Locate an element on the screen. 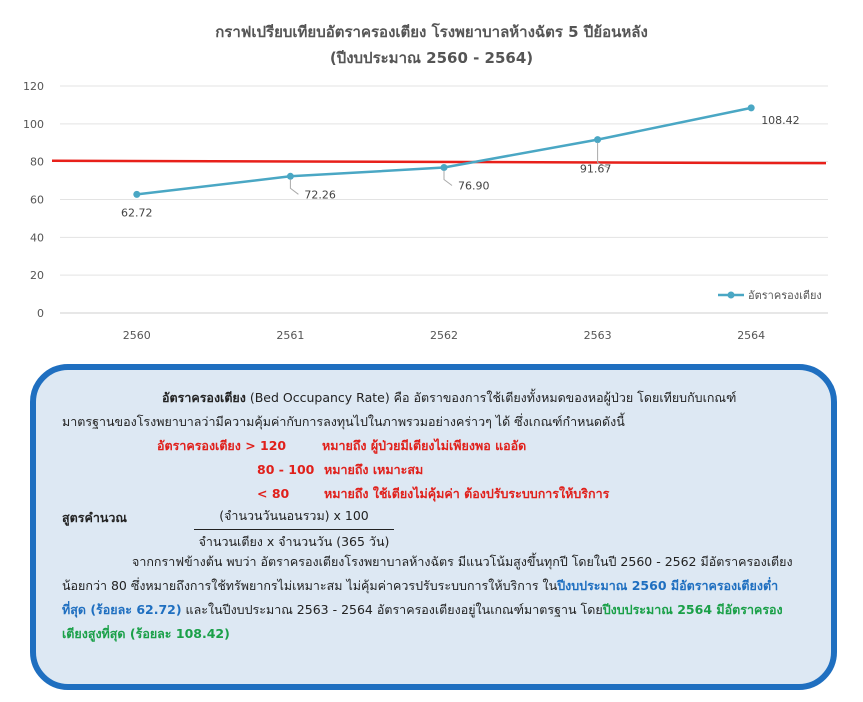  criteria-meaning-1: หมายถึง ผู้ป่วยมีเตียงไม่เพียงพอ แออัด is located at coordinates (424, 445).